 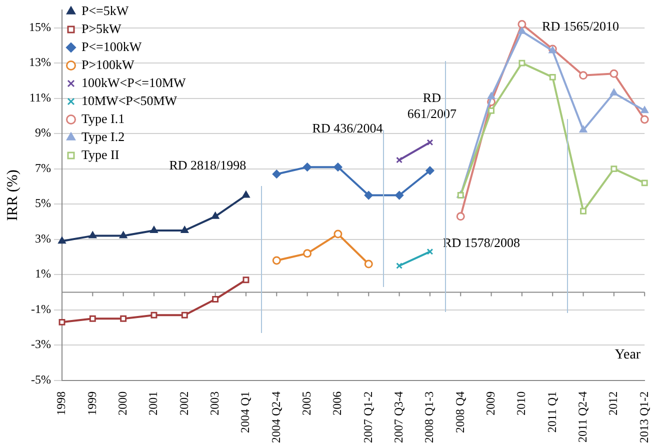 I want to click on x-tick-label: 2005, so click(x=306, y=403).